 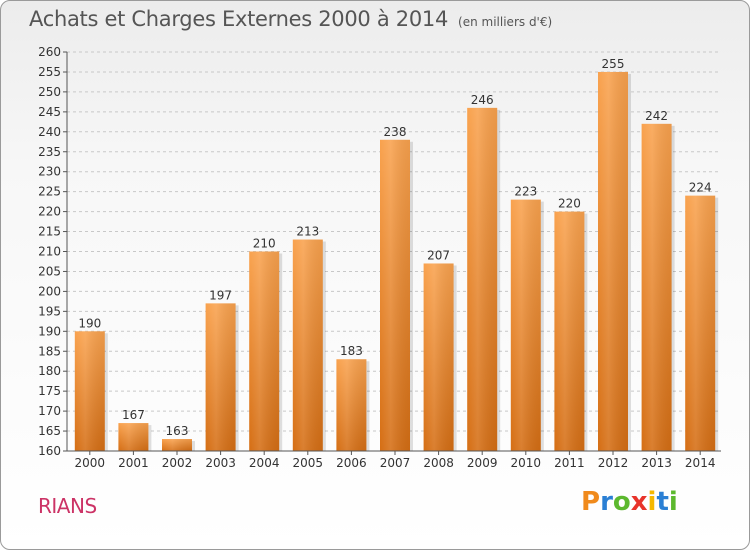 What do you see at coordinates (49, 172) in the screenshot?
I see `y-tick-label: 230` at bounding box center [49, 172].